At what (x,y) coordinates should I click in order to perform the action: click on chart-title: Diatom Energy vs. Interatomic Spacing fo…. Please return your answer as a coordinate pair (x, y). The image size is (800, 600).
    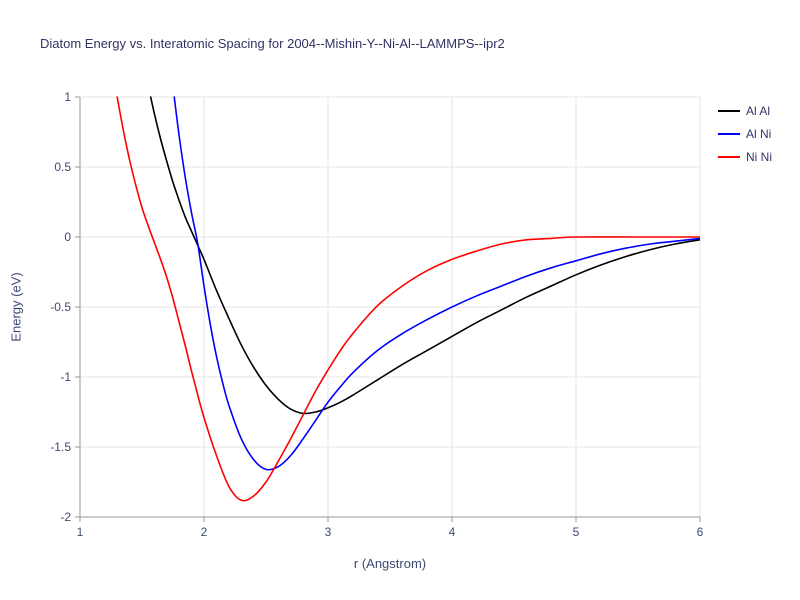
    Looking at the image, I should click on (272, 43).